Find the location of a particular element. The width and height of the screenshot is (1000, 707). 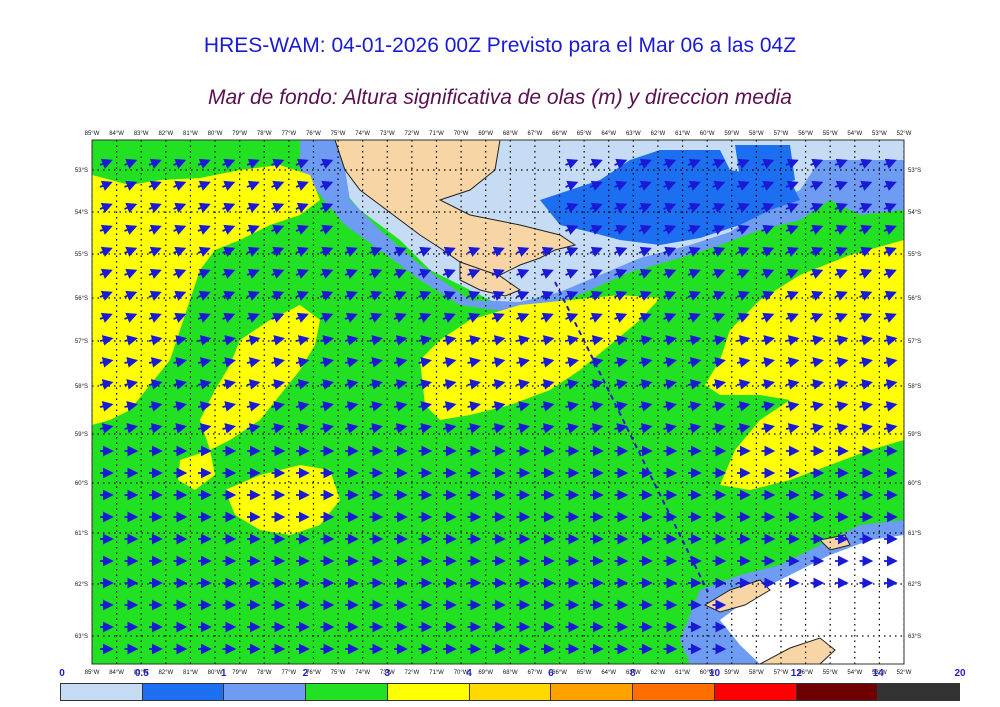

lat-label: 61°S is located at coordinates (914, 534).